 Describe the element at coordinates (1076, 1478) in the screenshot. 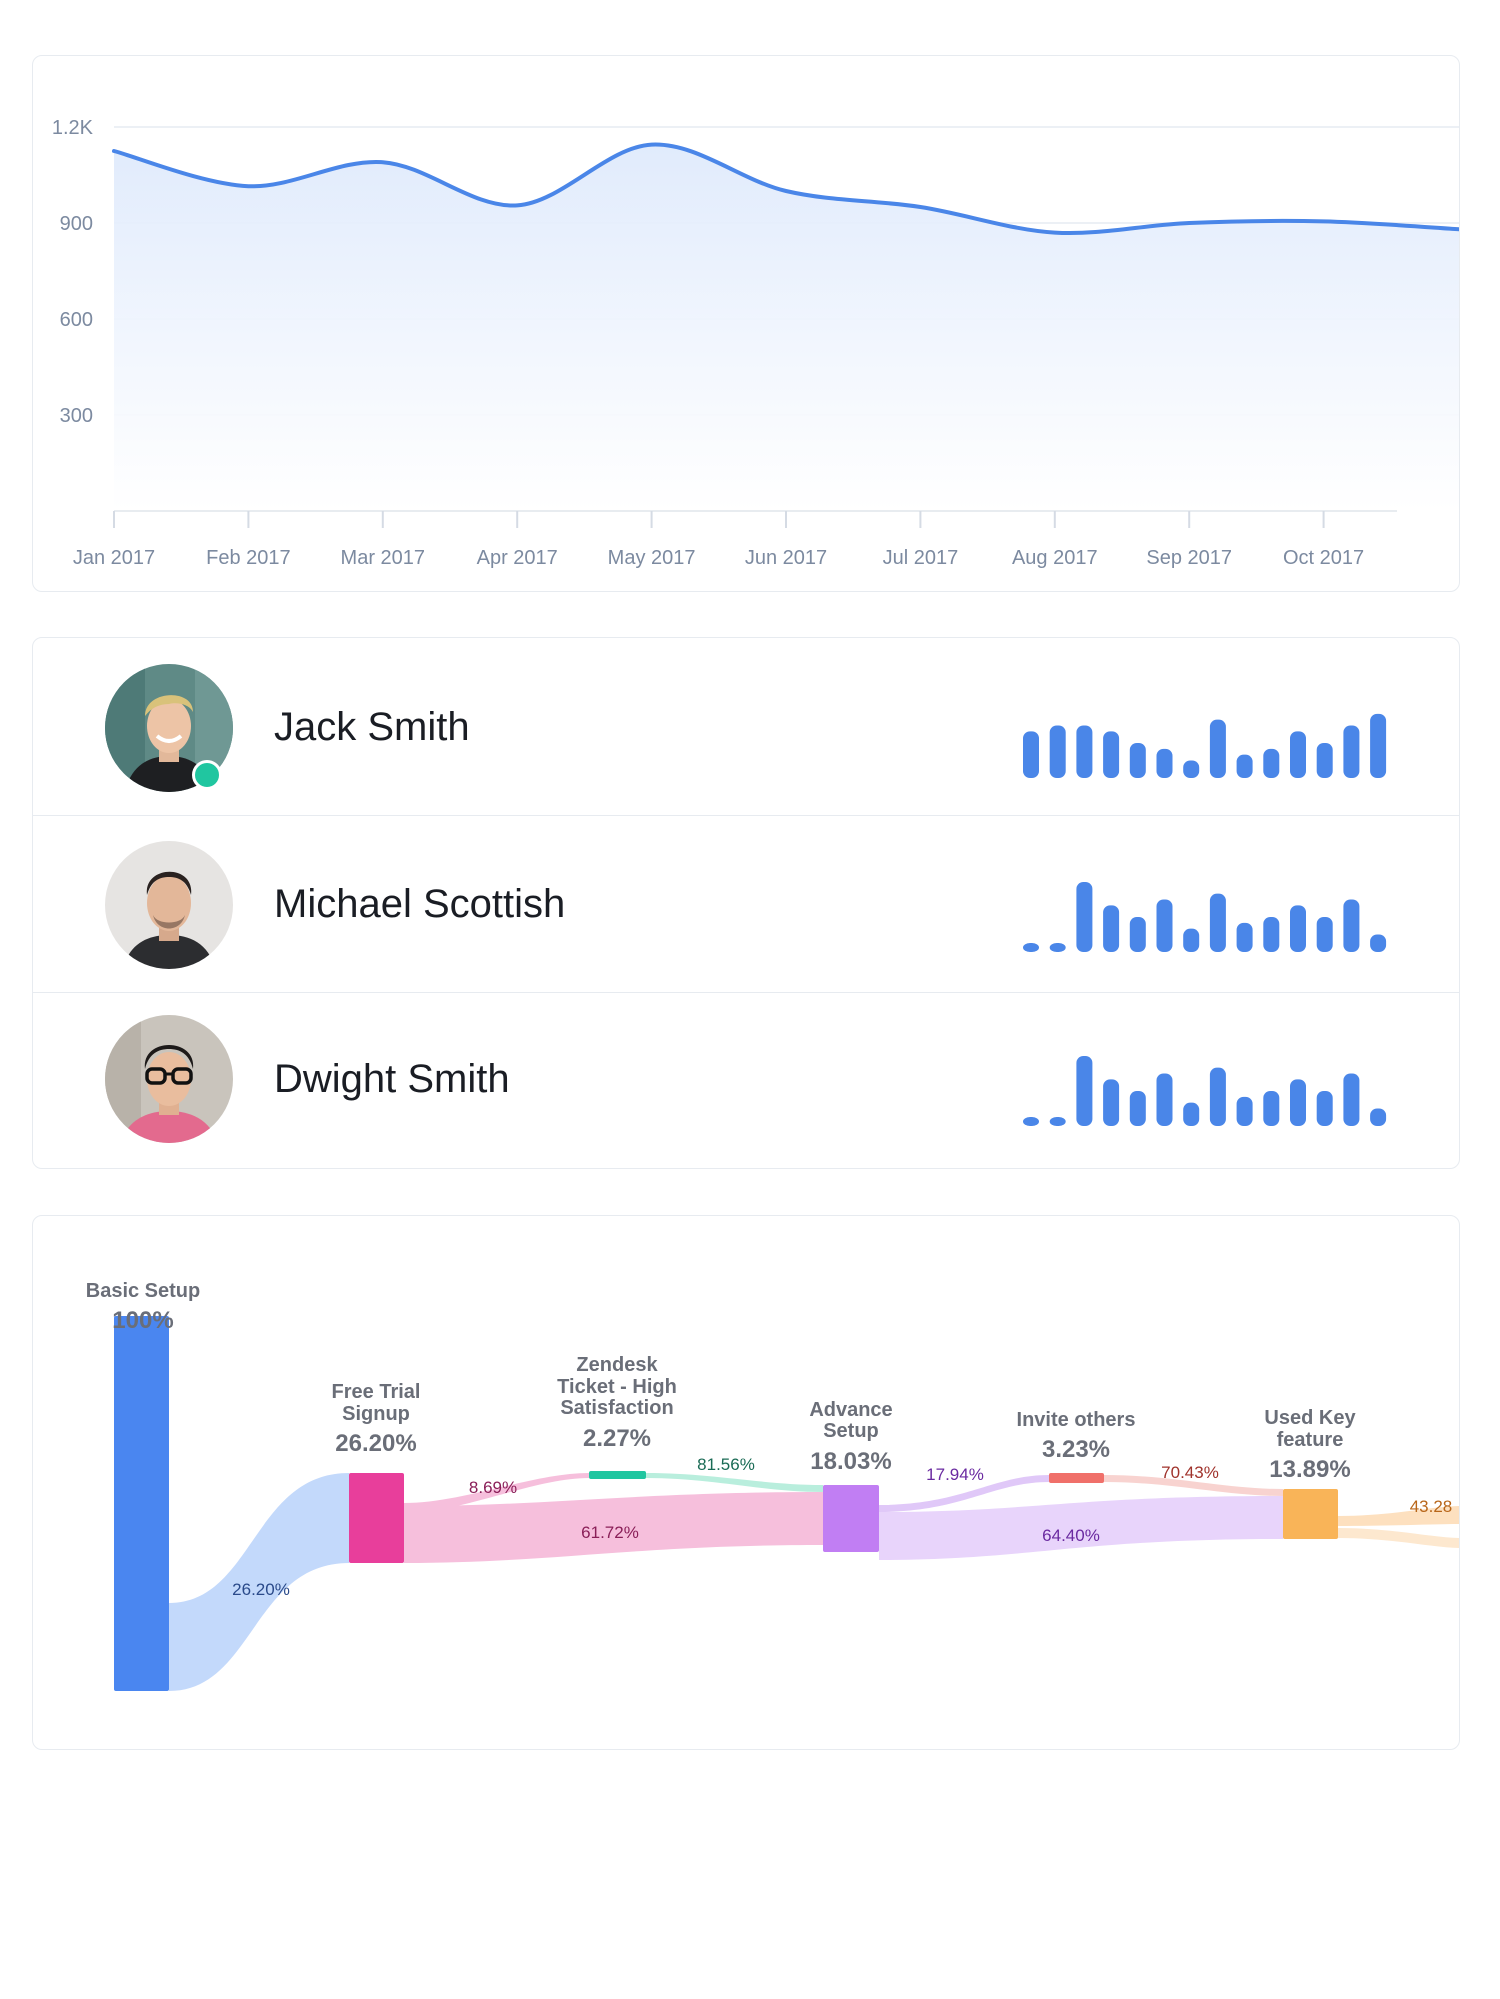

I see `funnel-node-invite-others` at that location.